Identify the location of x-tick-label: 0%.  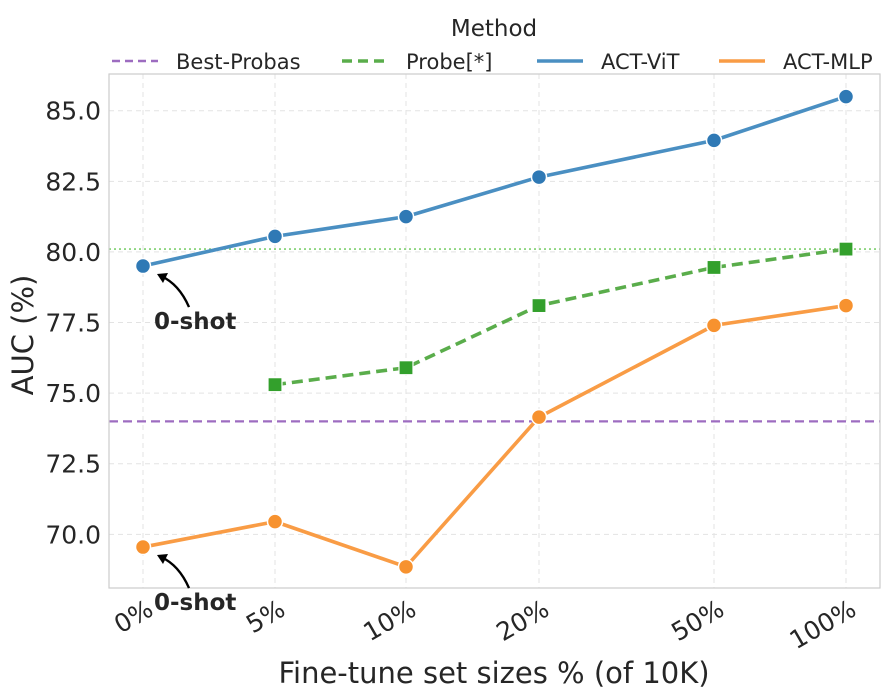
(133, 616).